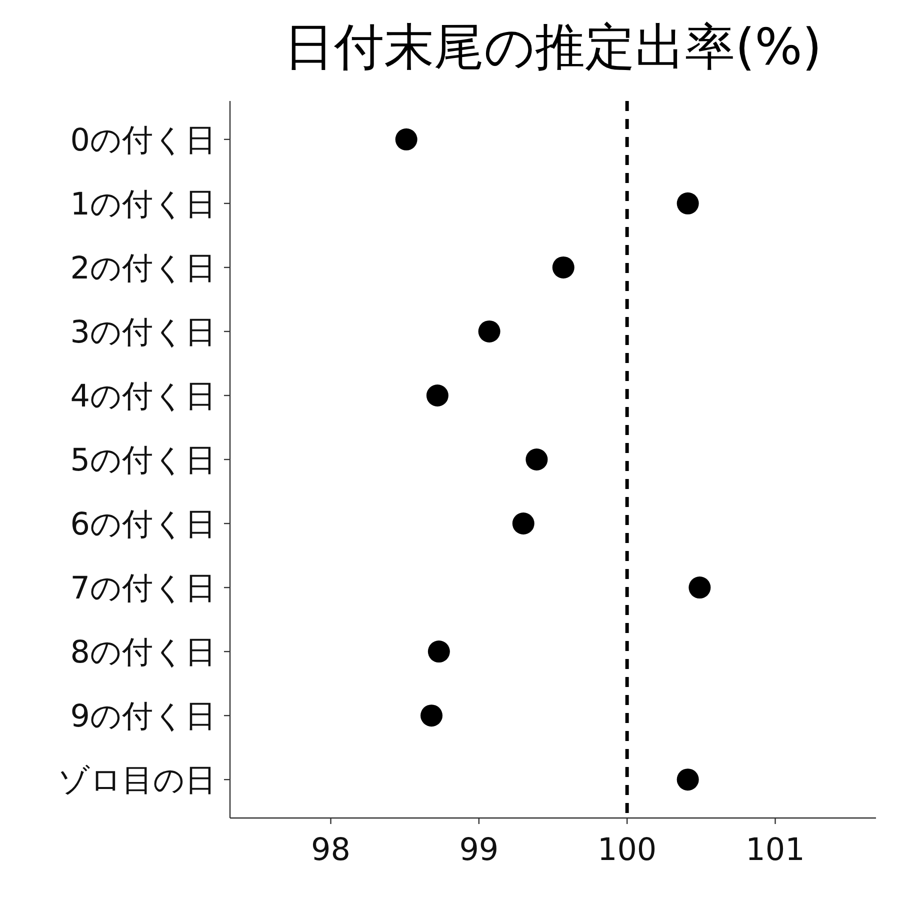 This screenshot has height=900, width=900. I want to click on y-tick-label: ゾロ目の日, so click(137, 780).